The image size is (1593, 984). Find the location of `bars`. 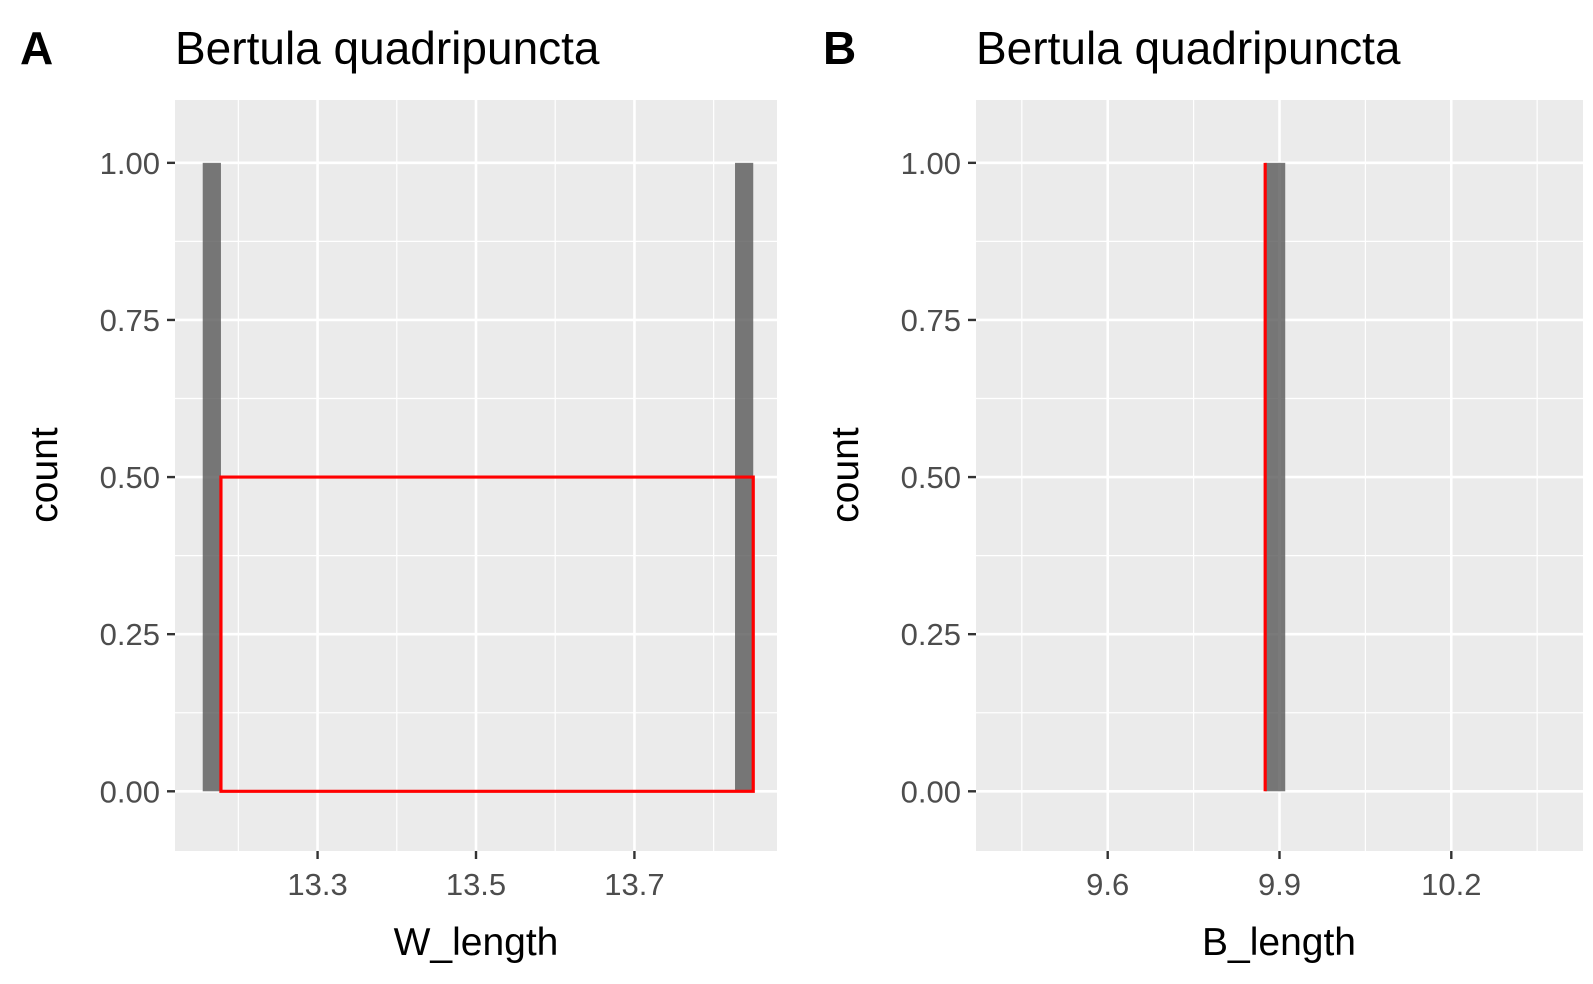

bars is located at coordinates (1275, 477).